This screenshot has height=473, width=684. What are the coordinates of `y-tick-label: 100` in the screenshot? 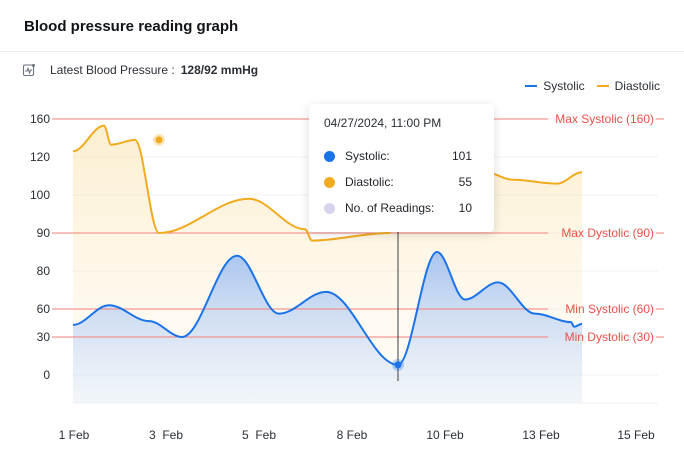 It's located at (40, 195).